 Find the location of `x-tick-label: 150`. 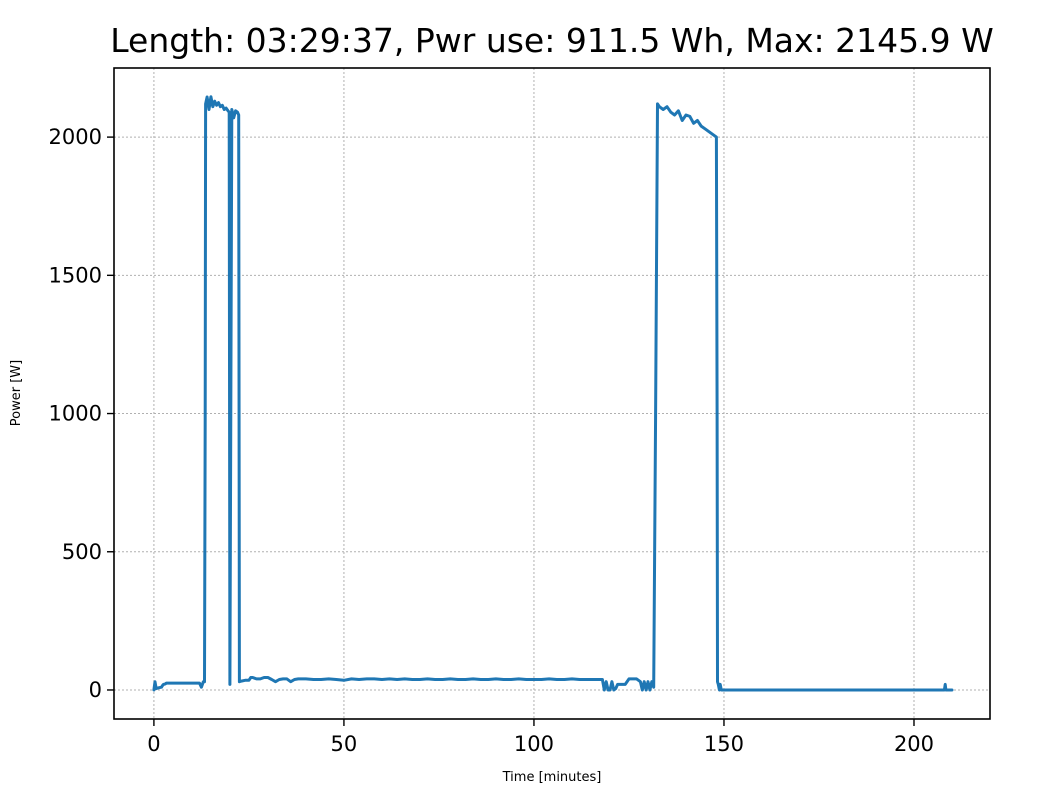

x-tick-label: 150 is located at coordinates (724, 744).